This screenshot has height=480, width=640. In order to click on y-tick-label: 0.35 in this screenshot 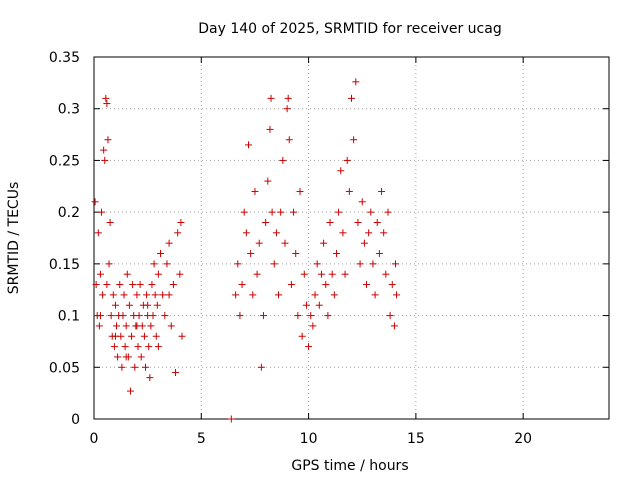, I will do `click(64, 58)`.